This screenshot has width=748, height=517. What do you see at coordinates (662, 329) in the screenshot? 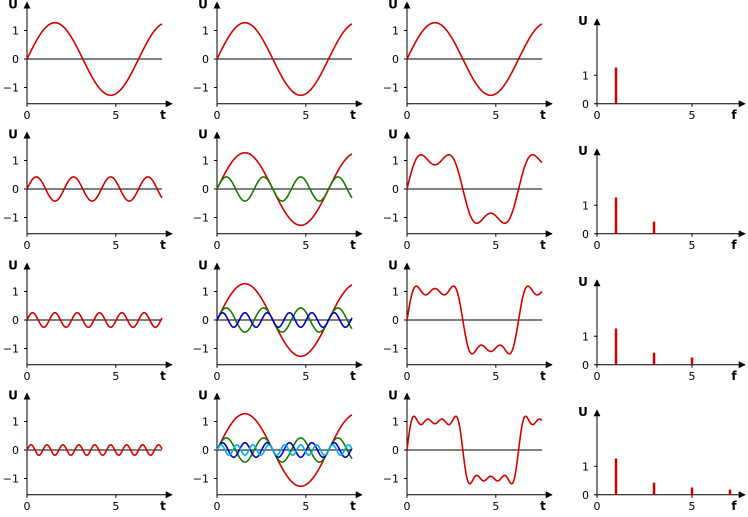
I see `chart-panel-2-3: 0 1 0 5 Uf` at bounding box center [662, 329].